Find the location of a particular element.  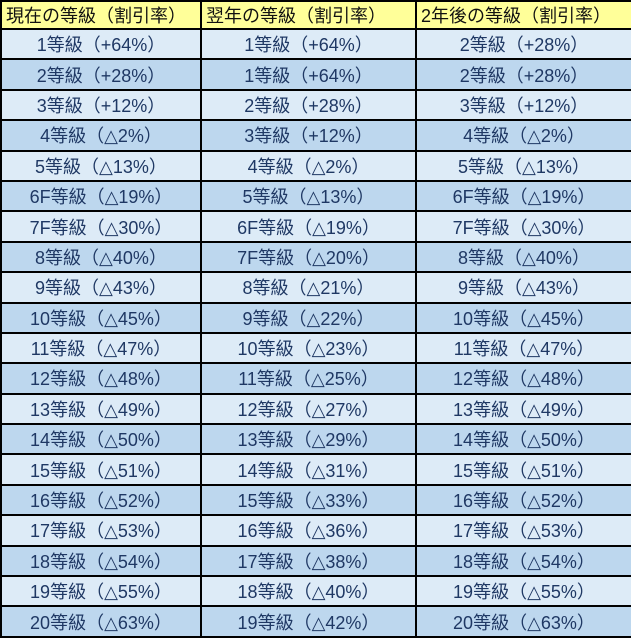

table-row: 10等級（△45%） 9等級（△22%） 10等級（△45%） is located at coordinates (315, 317).